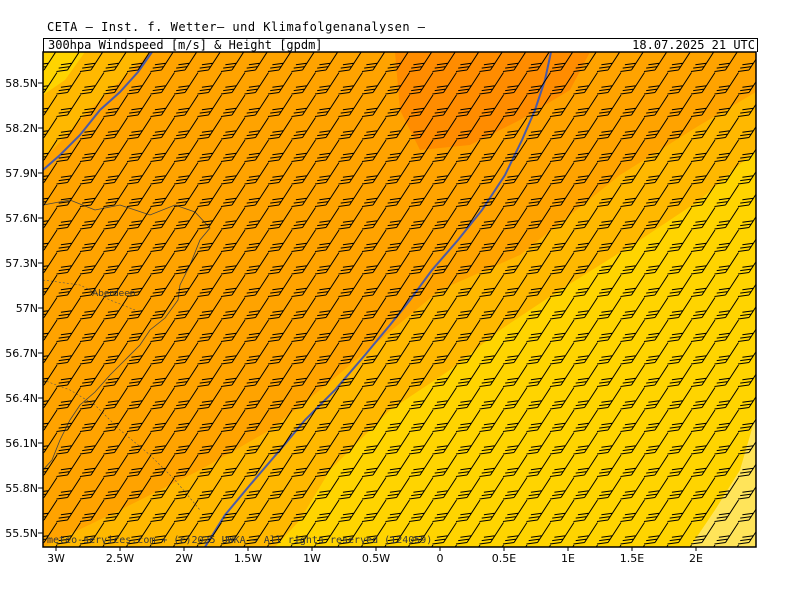 Image resolution: width=800 pixels, height=600 pixels. Describe the element at coordinates (21, 218) in the screenshot. I see `lat-label: 57.6N` at that location.